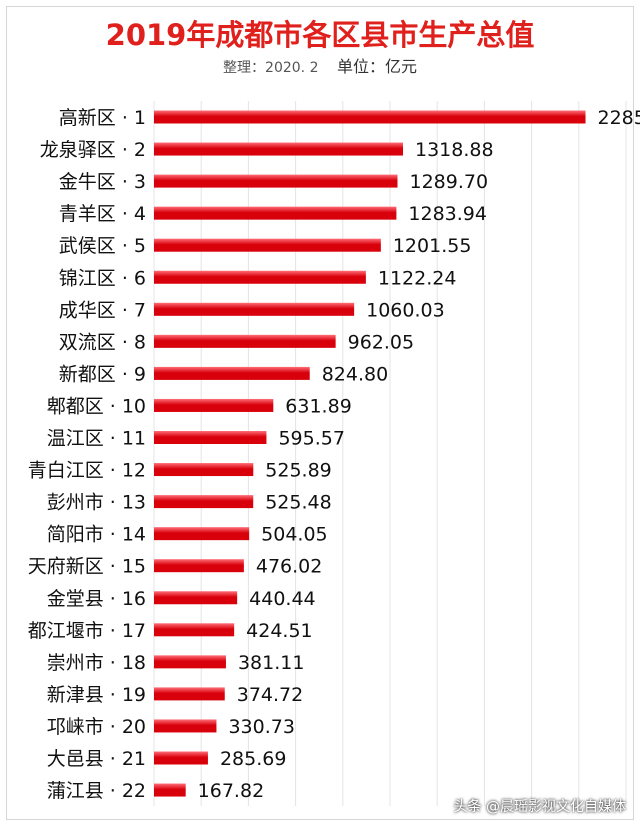 The image size is (640, 826). Describe the element at coordinates (279, 631) in the screenshot. I see `value-label: 424.51` at that location.